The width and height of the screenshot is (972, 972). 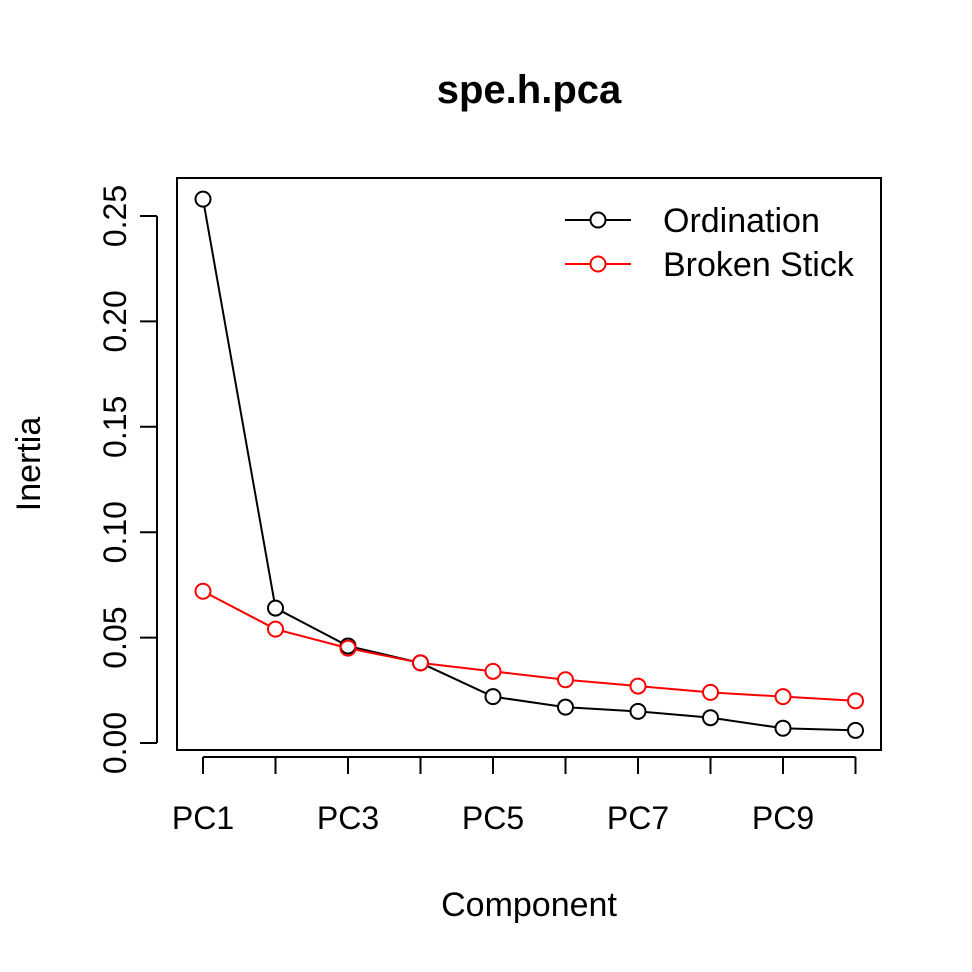 What do you see at coordinates (741, 221) in the screenshot?
I see `legend-label: Ordination` at bounding box center [741, 221].